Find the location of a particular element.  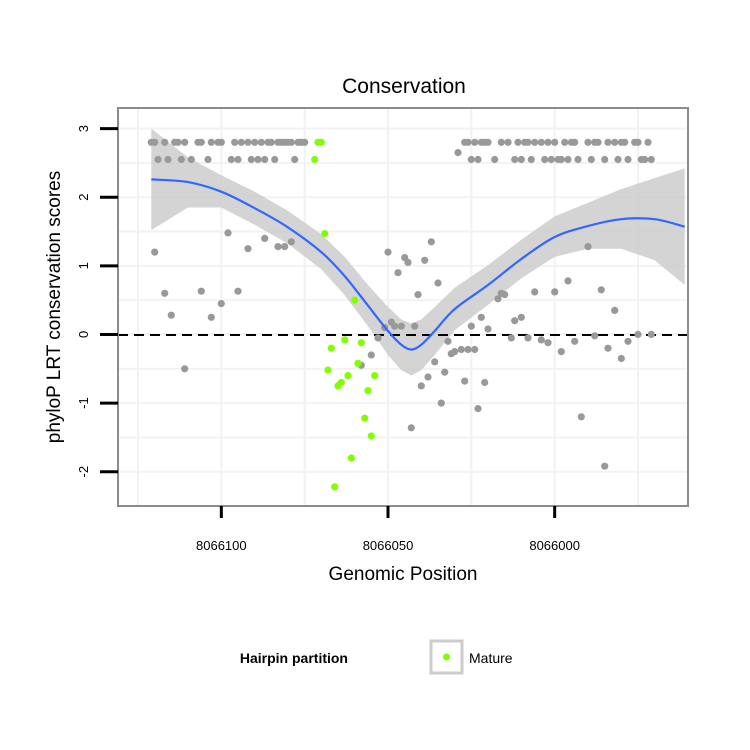

y-tick-label: -2 is located at coordinates (83, 472).